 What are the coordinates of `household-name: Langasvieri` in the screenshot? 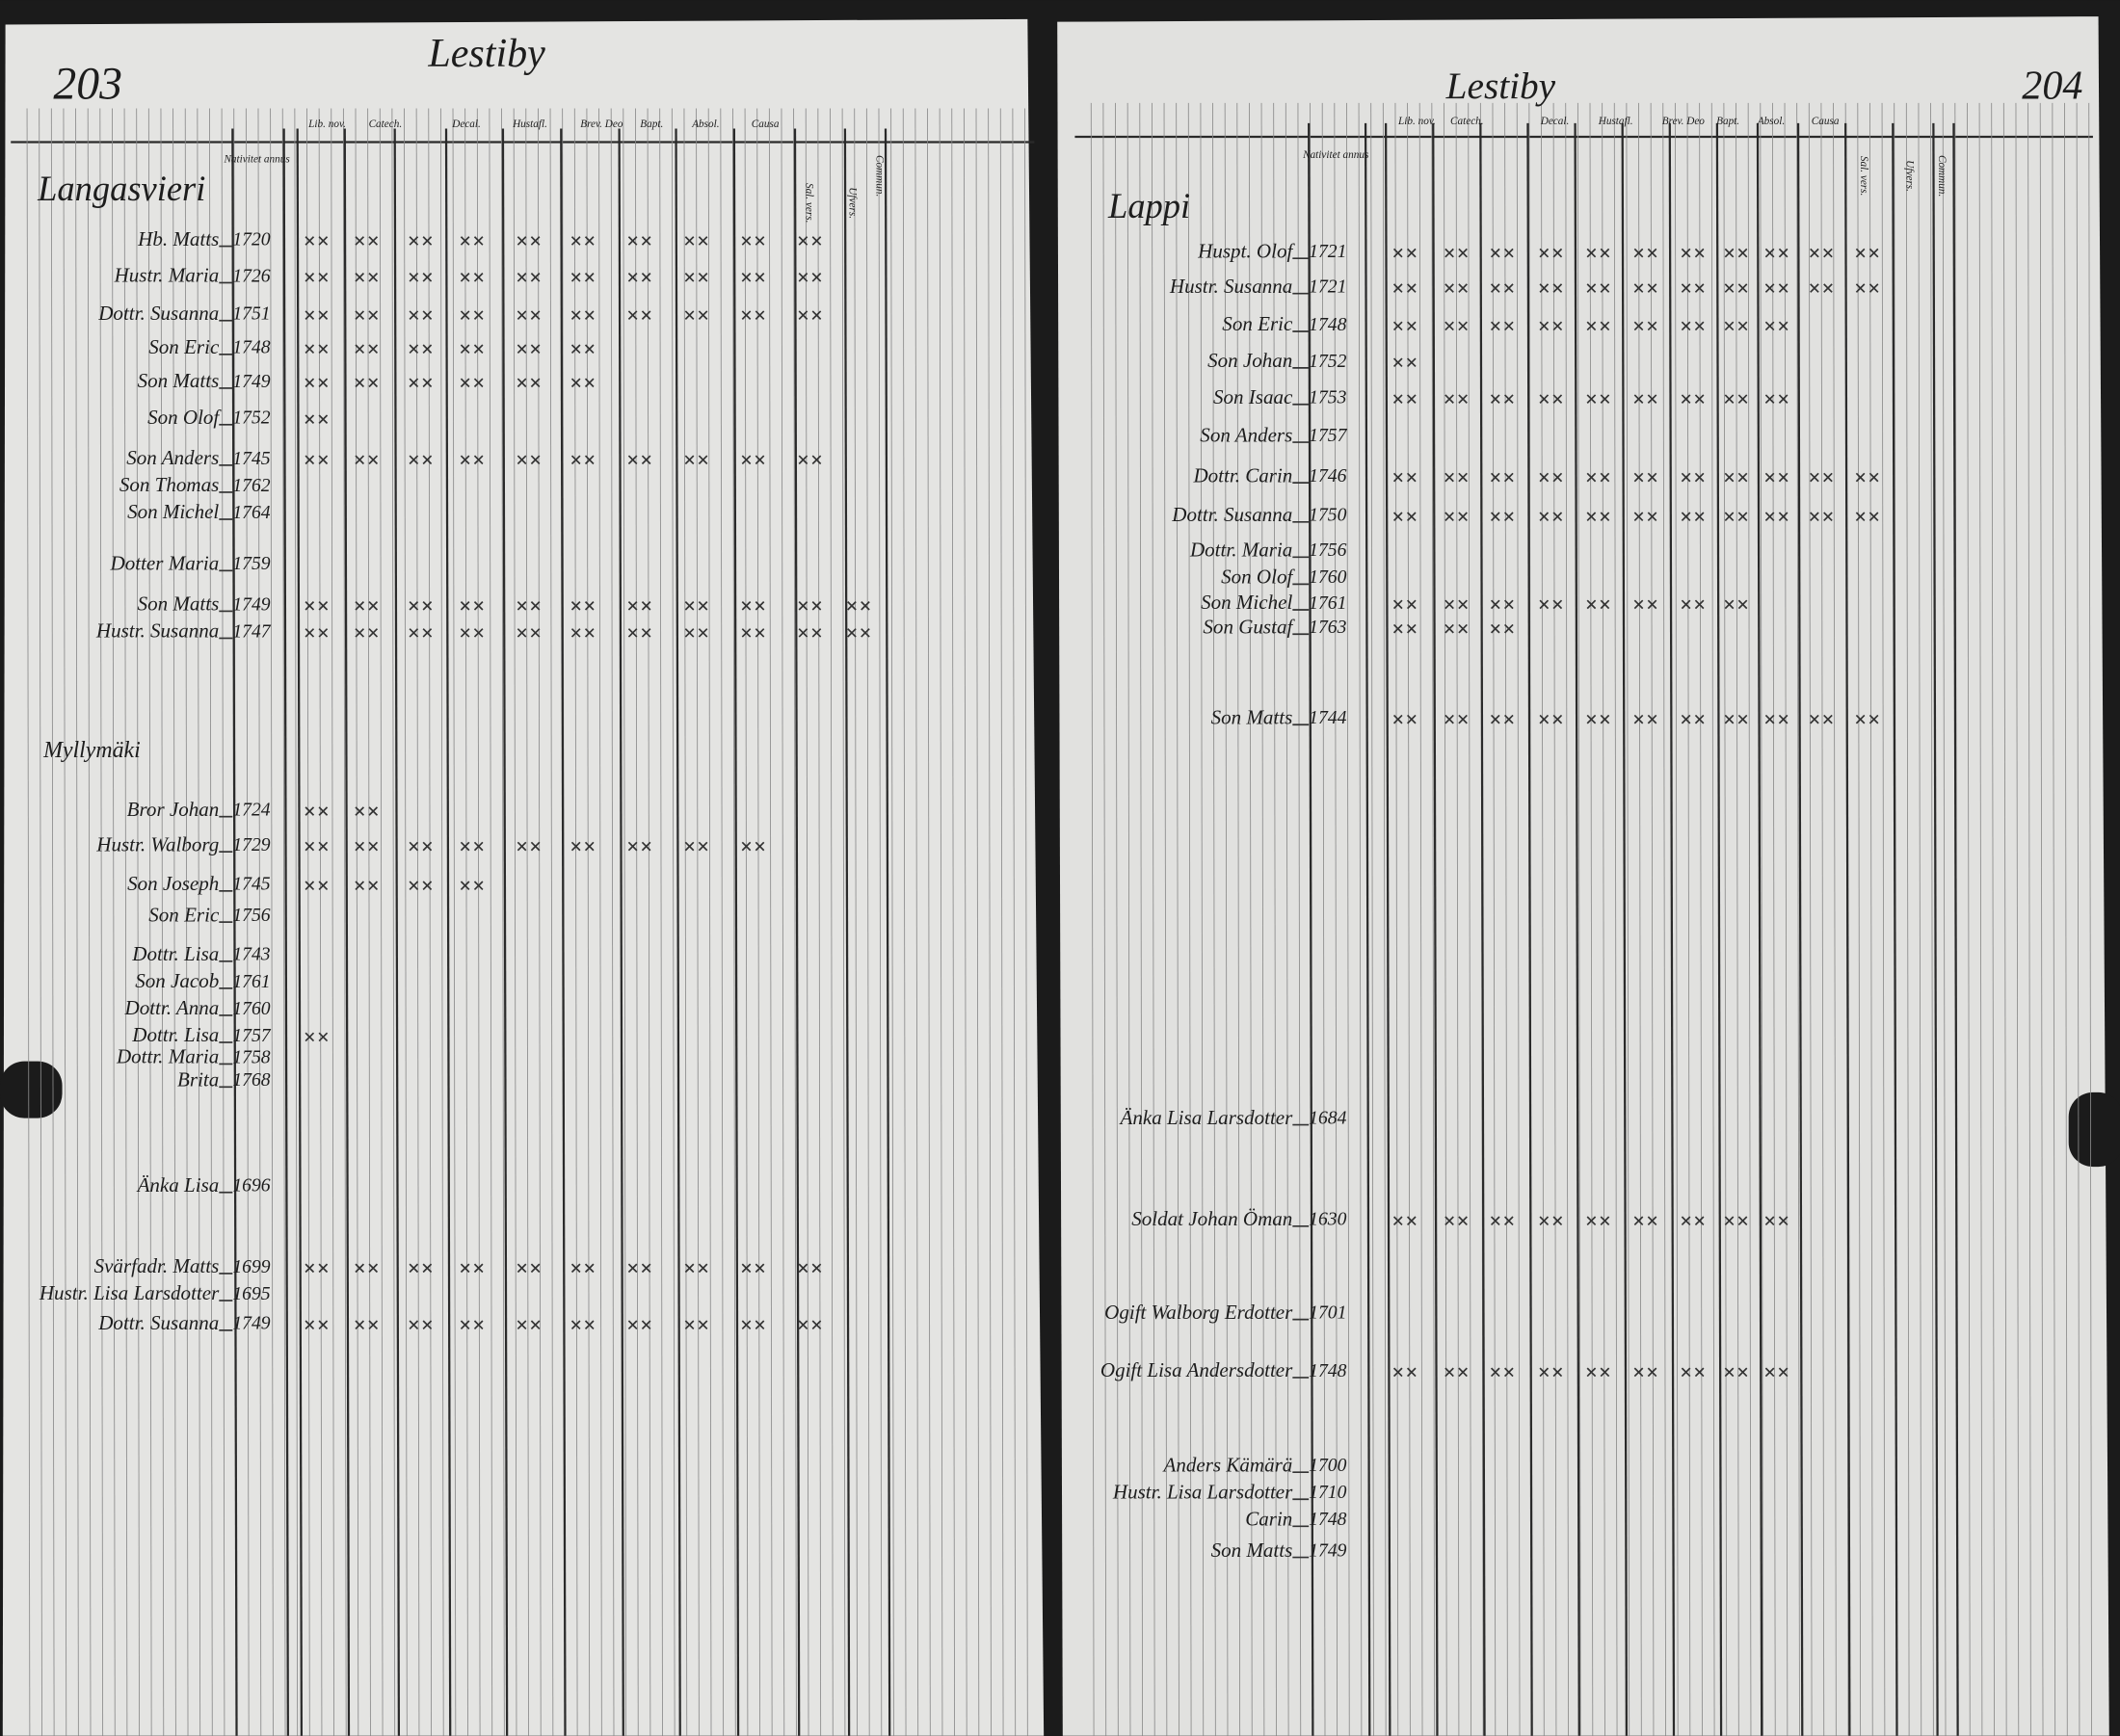 It's located at (121, 189).